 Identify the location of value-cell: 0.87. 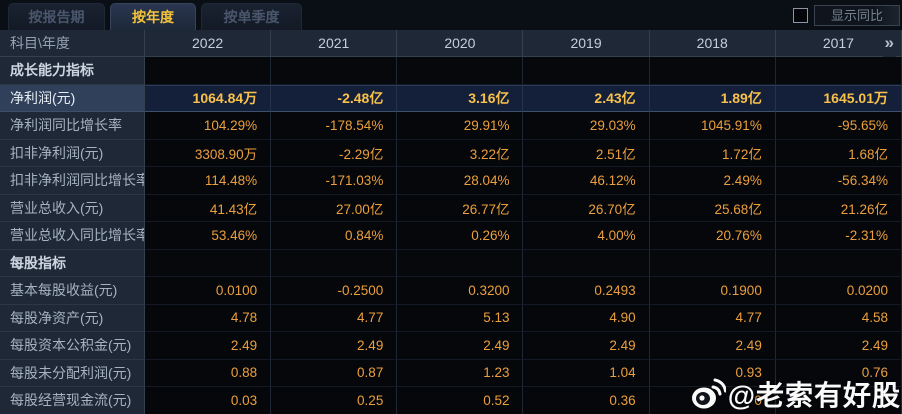
(334, 373).